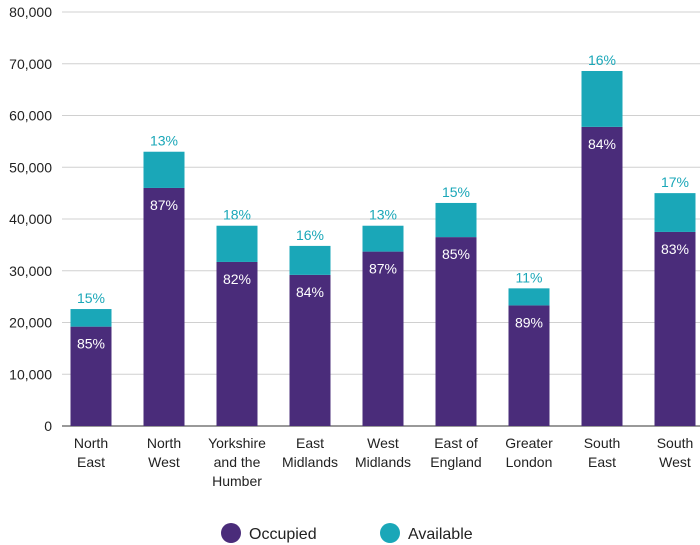  I want to click on y-tick-label: 30,000, so click(30, 271).